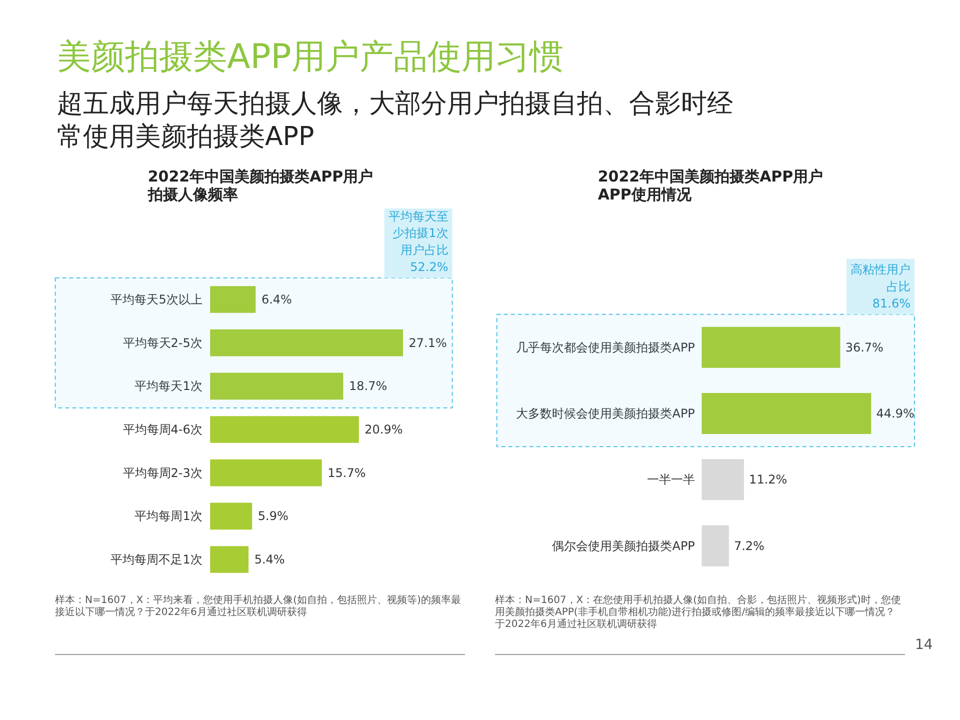 The height and width of the screenshot is (720, 960). I want to click on data-label: 44.9%, so click(895, 413).